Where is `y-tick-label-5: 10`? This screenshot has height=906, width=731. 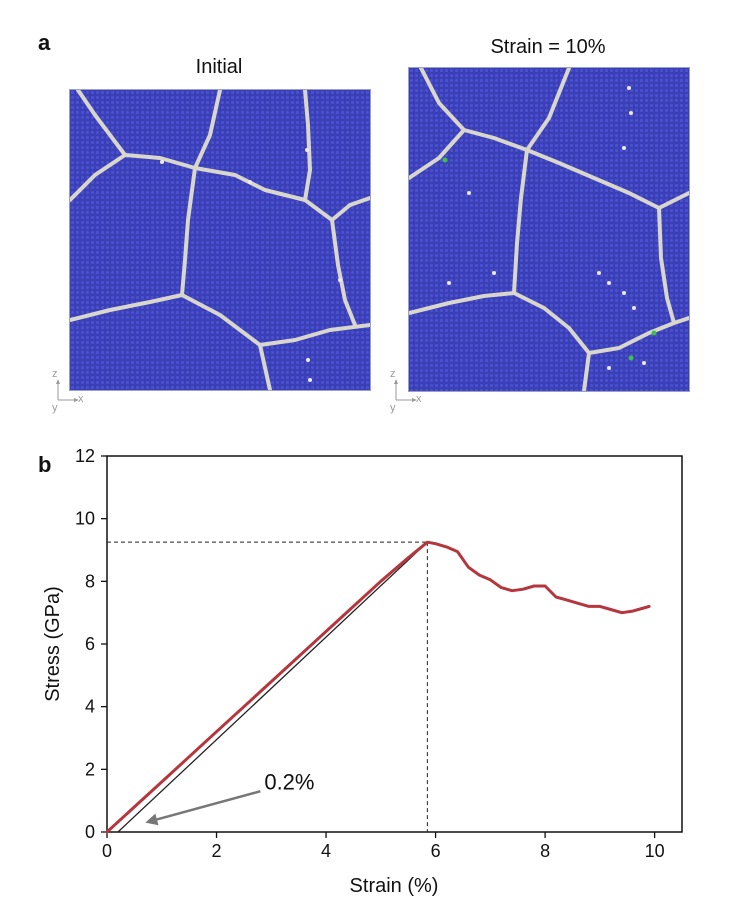 y-tick-label-5: 10 is located at coordinates (85, 519).